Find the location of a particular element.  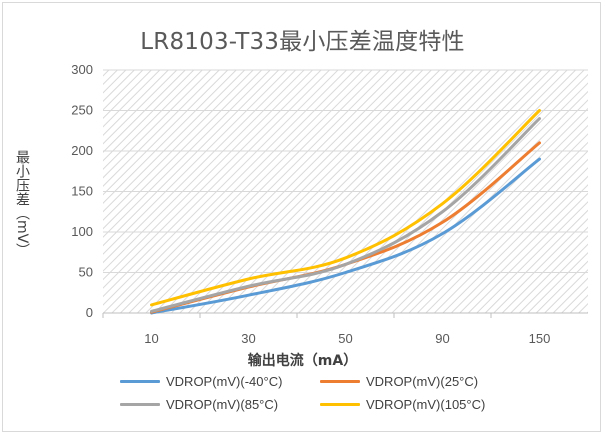

x-tick-label: 10 is located at coordinates (151, 338).